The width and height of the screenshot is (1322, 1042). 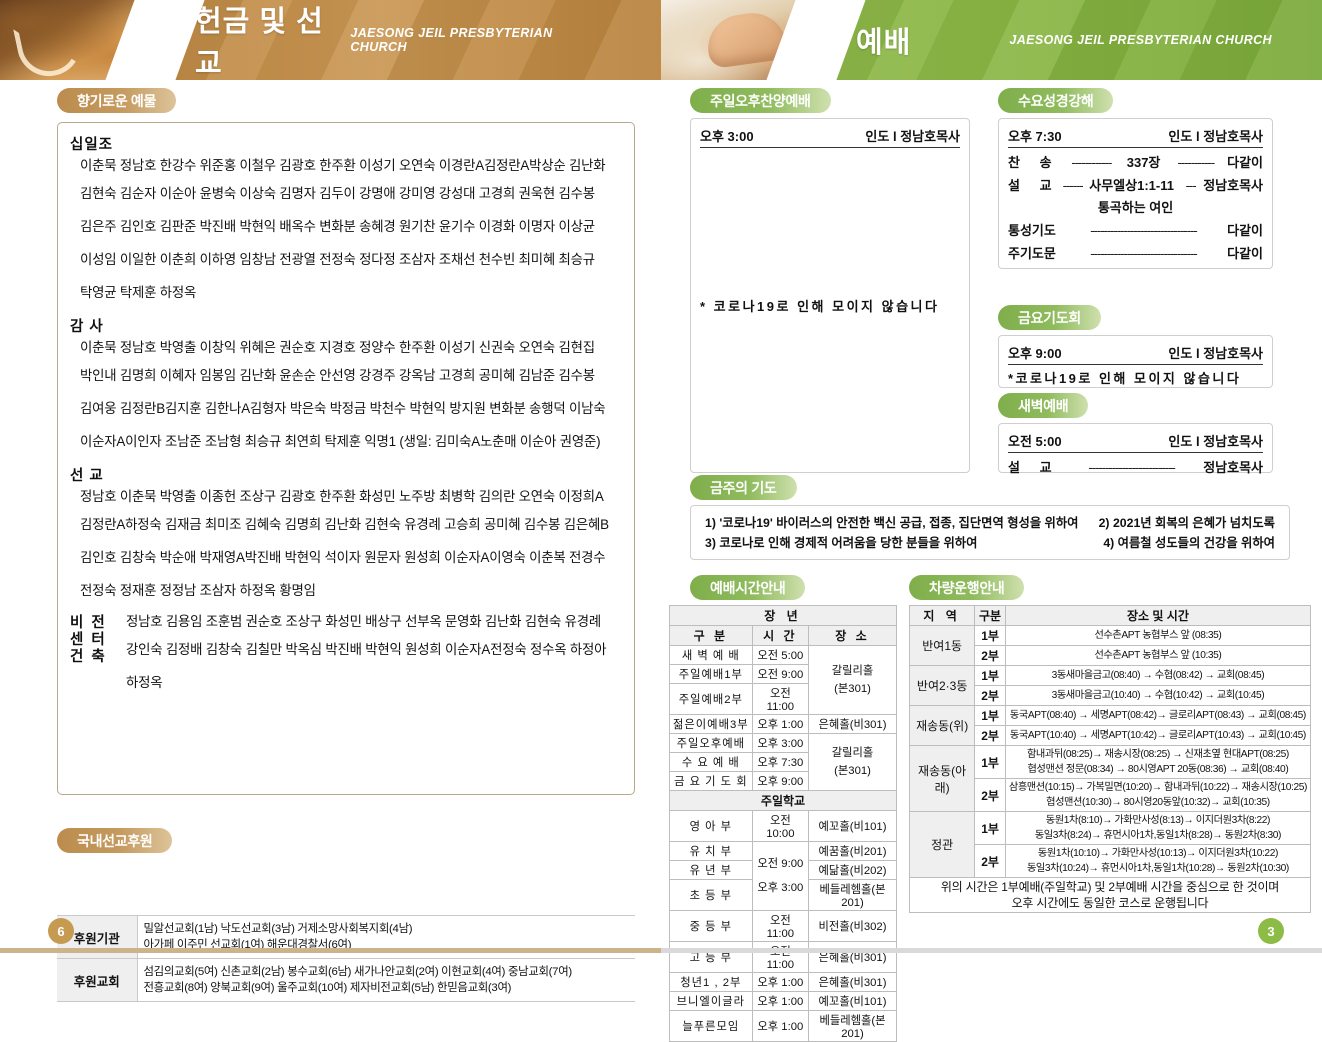 I want to click on header-worship: 예배 JAESONG JEIL PRESBYTERIAN CHURCH, so click(x=991, y=40).